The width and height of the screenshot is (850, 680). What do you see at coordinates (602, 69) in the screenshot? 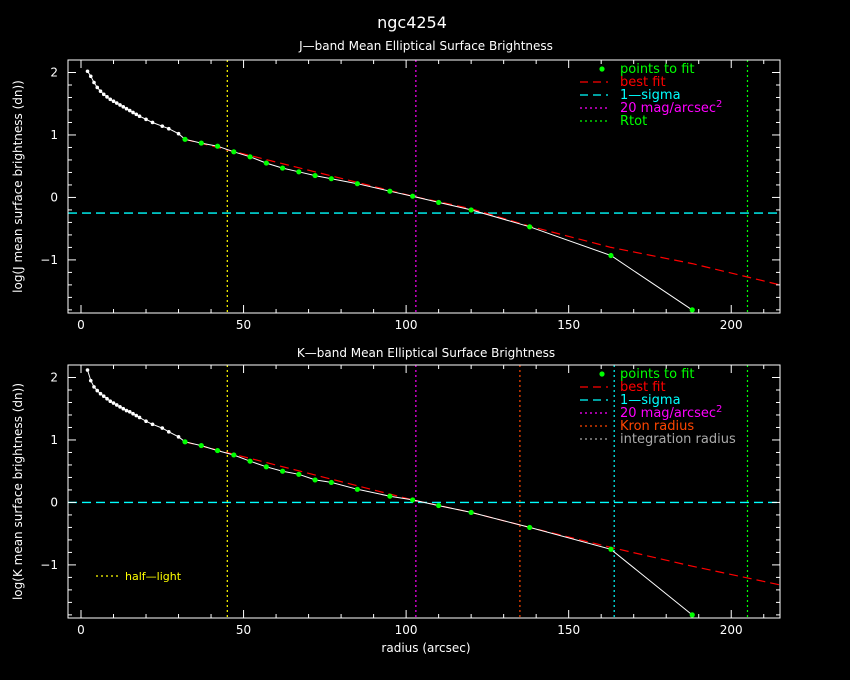
I see `j-legend-swatch-points-to-fit` at bounding box center [602, 69].